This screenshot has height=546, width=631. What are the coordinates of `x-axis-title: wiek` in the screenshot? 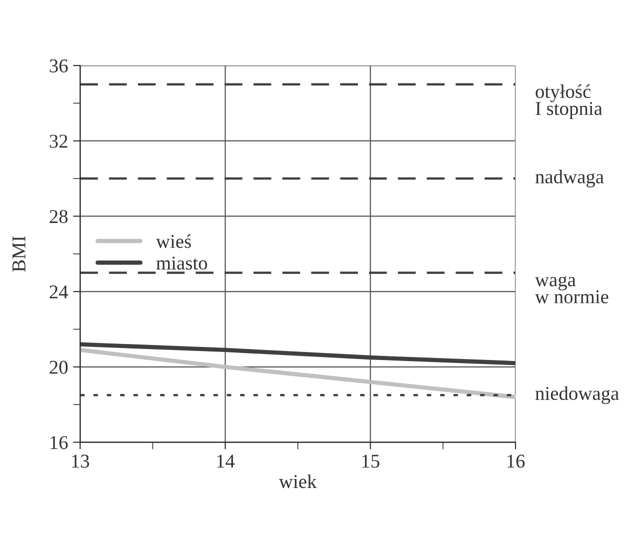 It's located at (297, 481).